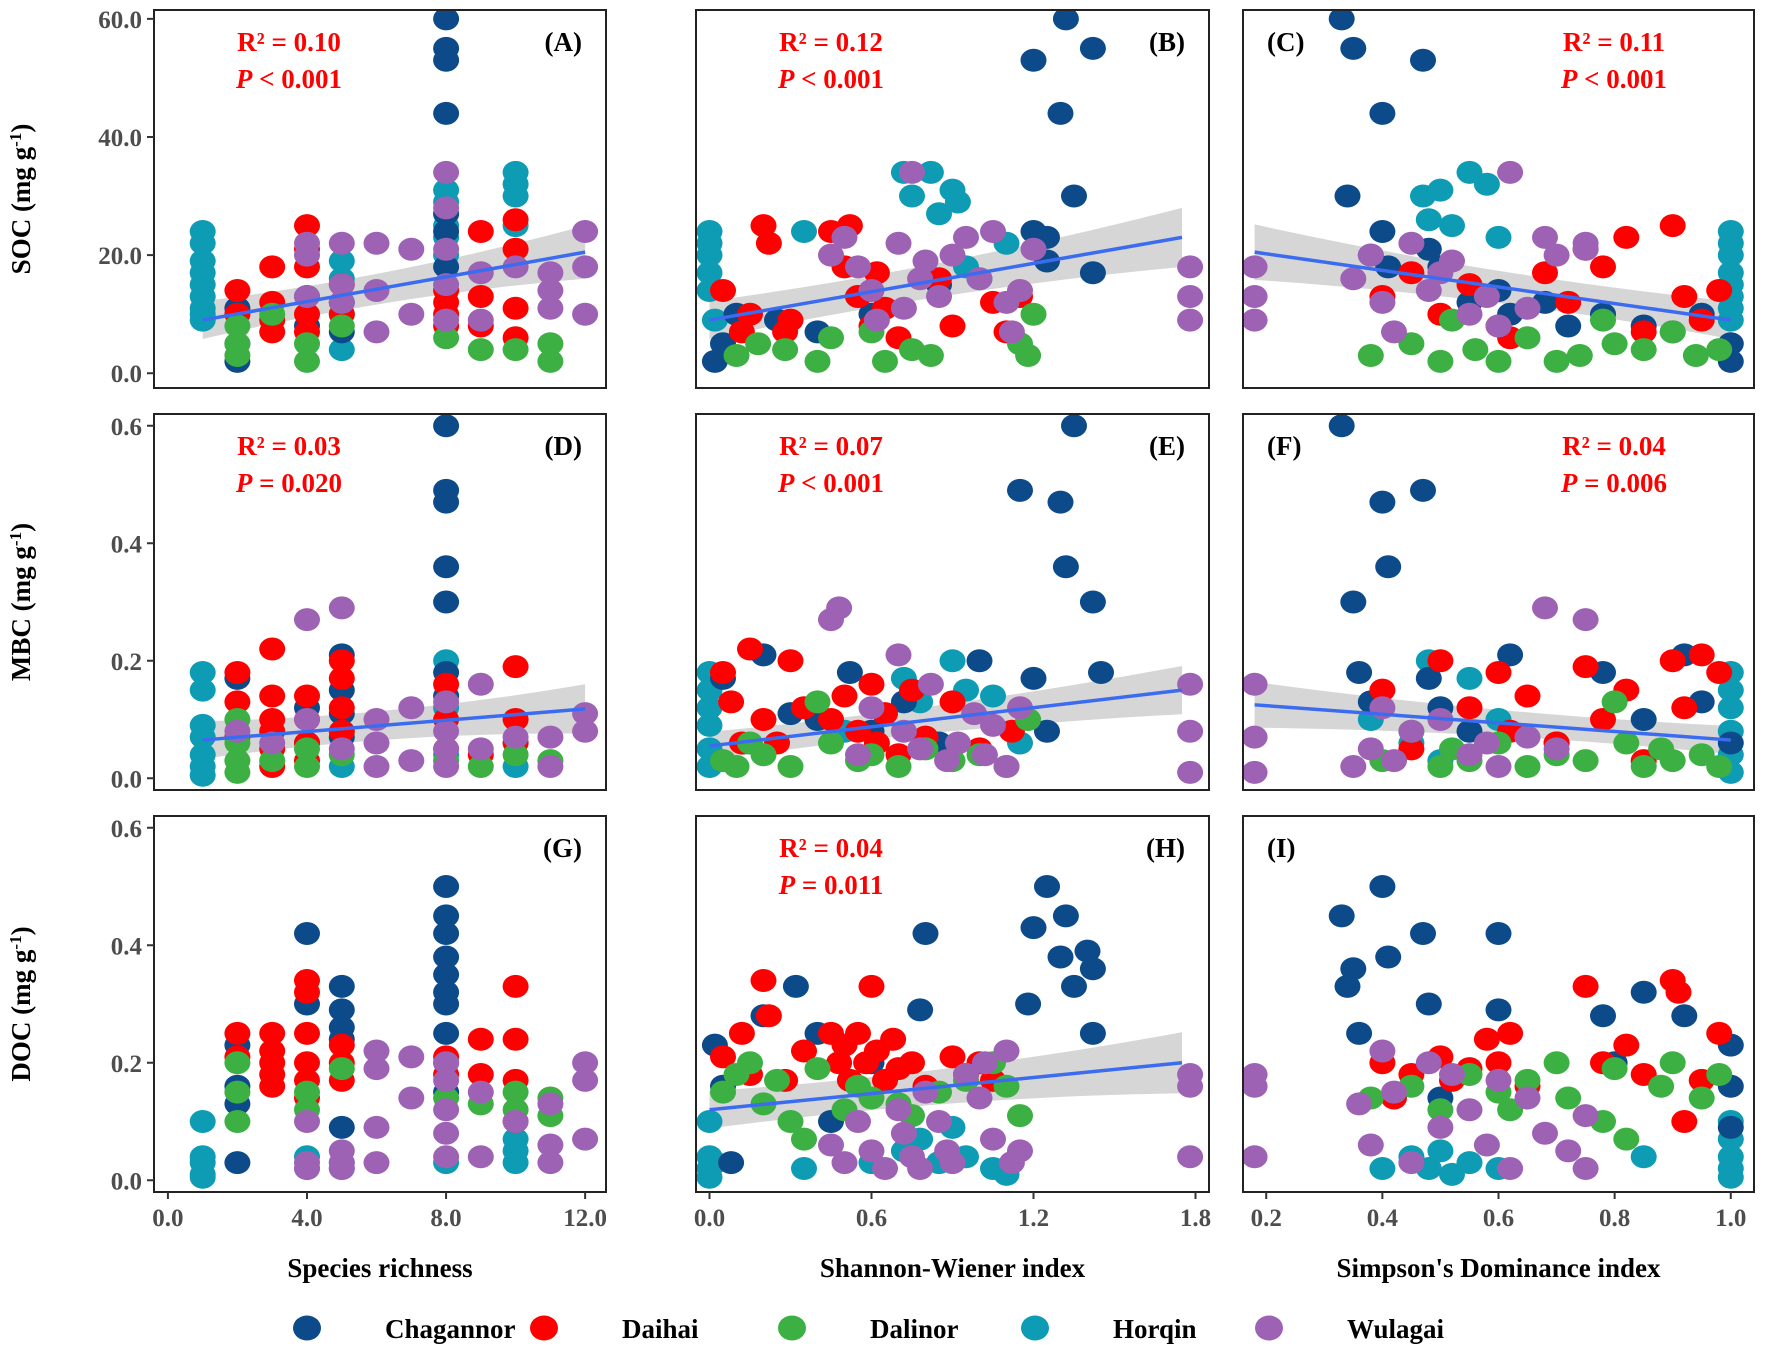  What do you see at coordinates (21, 210) in the screenshot?
I see `y-axis-title-main: SOC (mg g` at bounding box center [21, 210].